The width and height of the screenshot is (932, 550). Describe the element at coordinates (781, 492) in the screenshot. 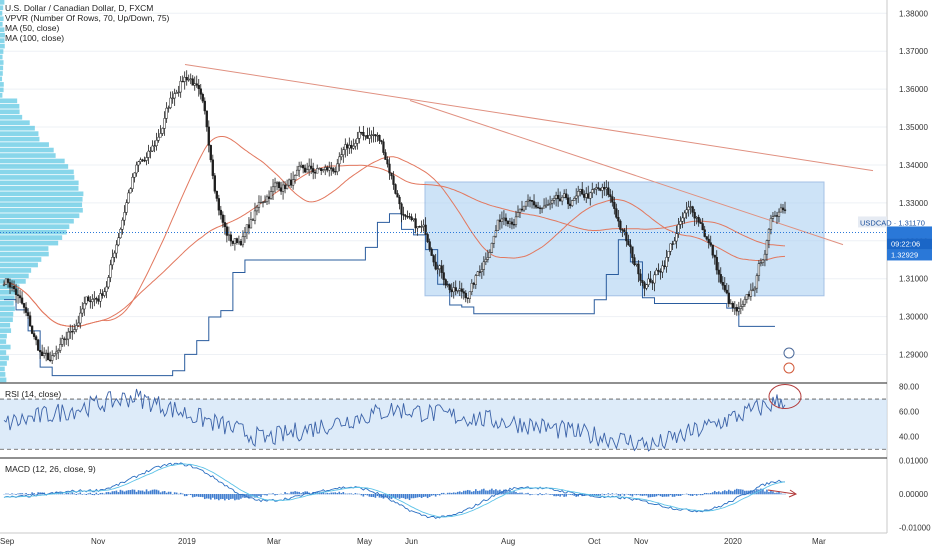

I see `macd-arrow` at that location.